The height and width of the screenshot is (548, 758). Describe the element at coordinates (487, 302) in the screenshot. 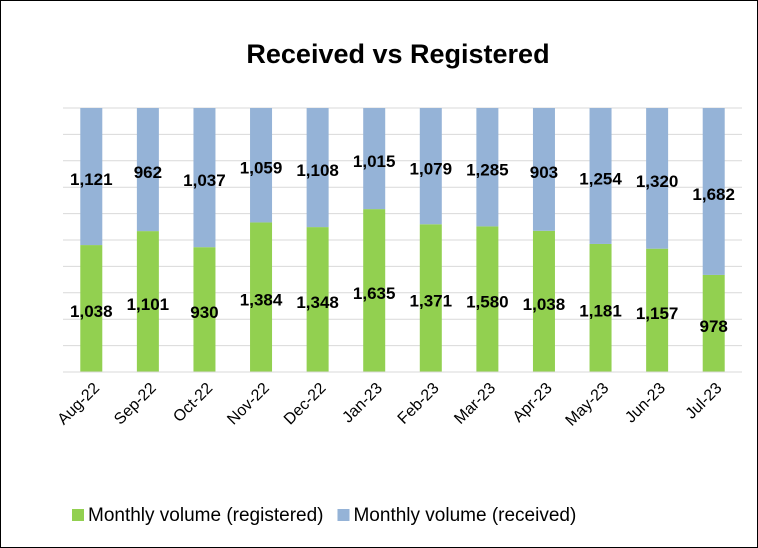

I see `data-label: 1,580` at that location.